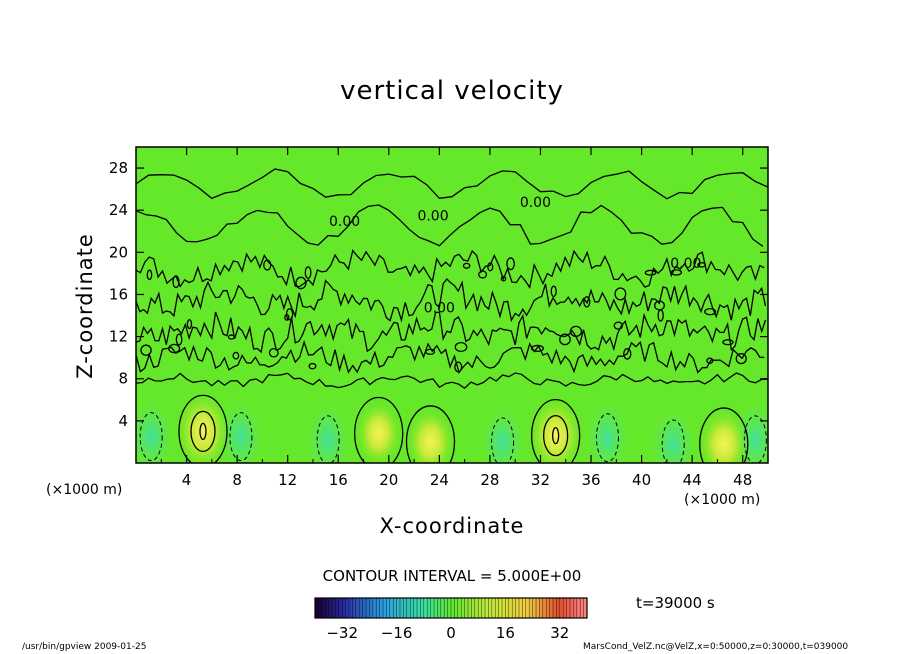 The image size is (904, 654). I want to click on colorbar-frame, so click(451, 608).